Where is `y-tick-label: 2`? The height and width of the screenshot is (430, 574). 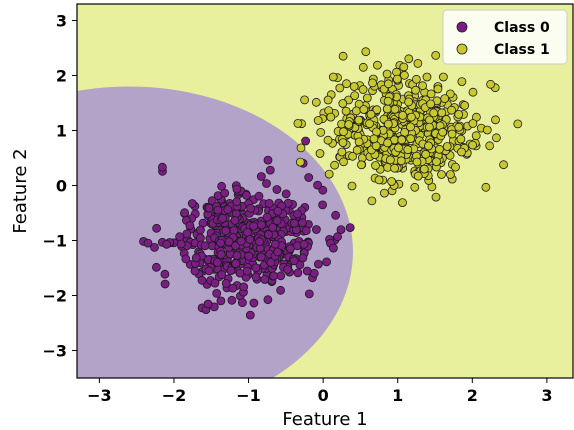
y-tick-label: 2 is located at coordinates (61, 76).